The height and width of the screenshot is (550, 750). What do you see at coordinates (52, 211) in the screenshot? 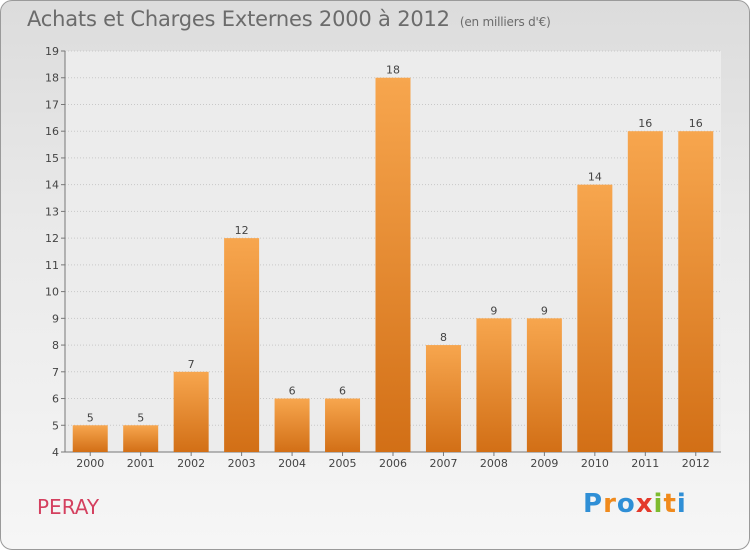
I see `y-tick-label: 13` at bounding box center [52, 211].